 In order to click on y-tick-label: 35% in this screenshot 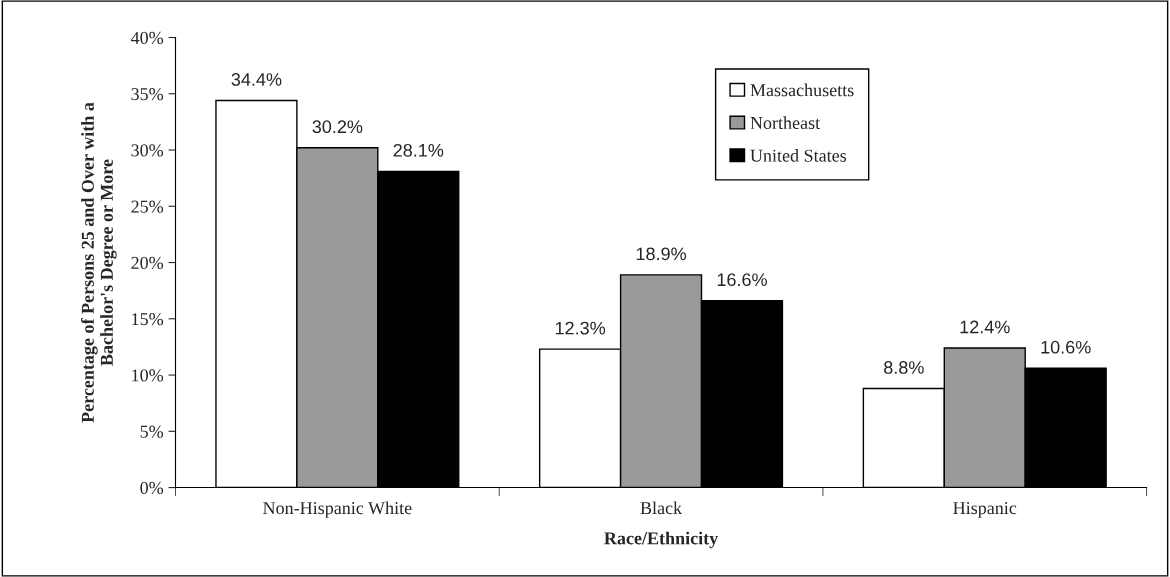, I will do `click(147, 94)`.